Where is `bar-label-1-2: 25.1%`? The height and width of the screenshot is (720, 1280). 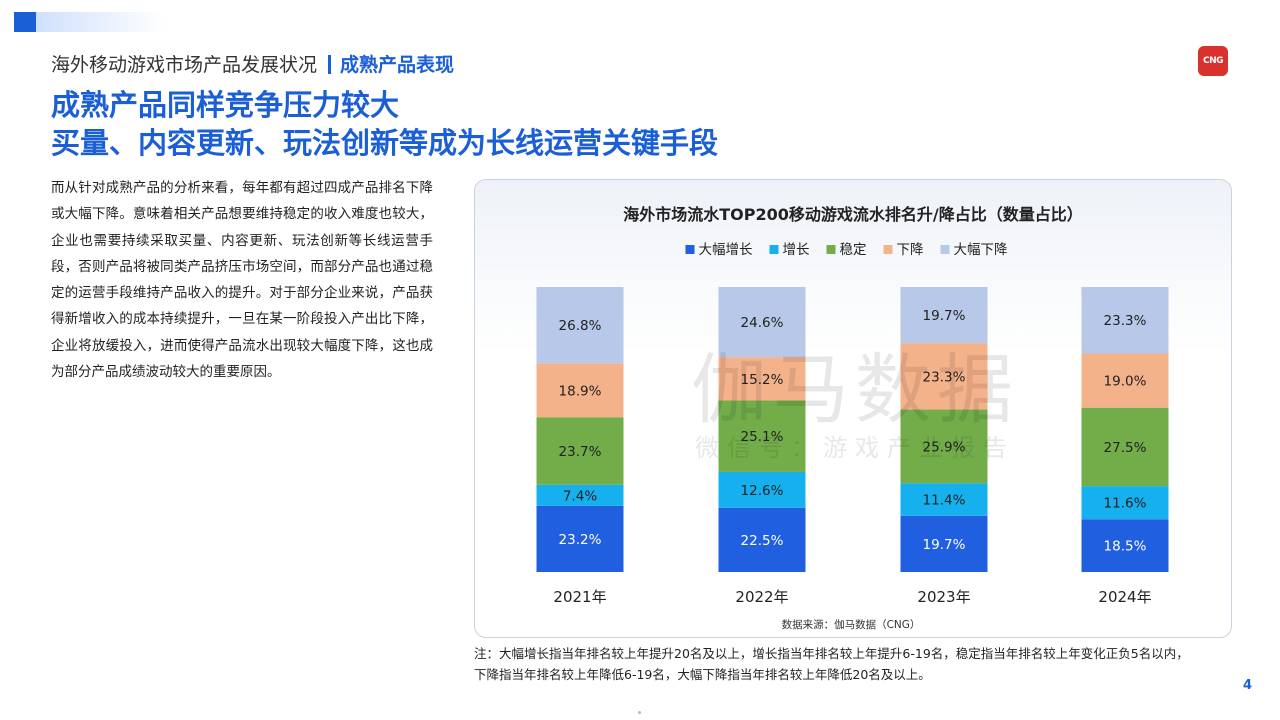 bar-label-1-2: 25.1% is located at coordinates (762, 437).